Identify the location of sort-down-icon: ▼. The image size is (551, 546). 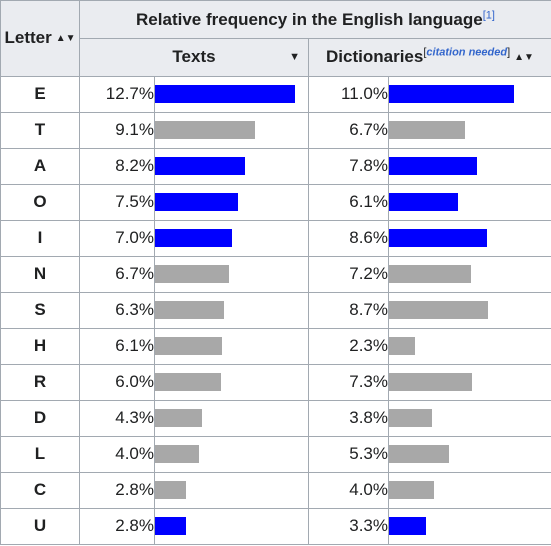
(294, 57).